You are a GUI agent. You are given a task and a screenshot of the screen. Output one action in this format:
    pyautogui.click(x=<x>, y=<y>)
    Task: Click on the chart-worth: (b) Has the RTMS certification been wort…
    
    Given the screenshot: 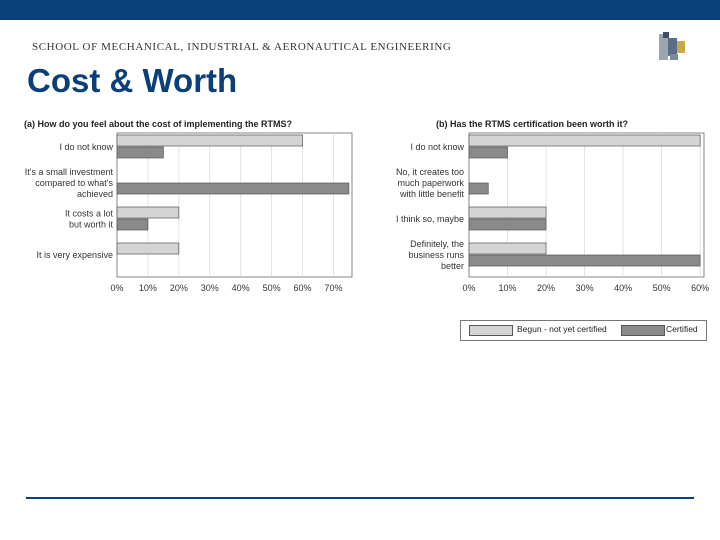 What is the action you would take?
    pyautogui.click(x=552, y=206)
    